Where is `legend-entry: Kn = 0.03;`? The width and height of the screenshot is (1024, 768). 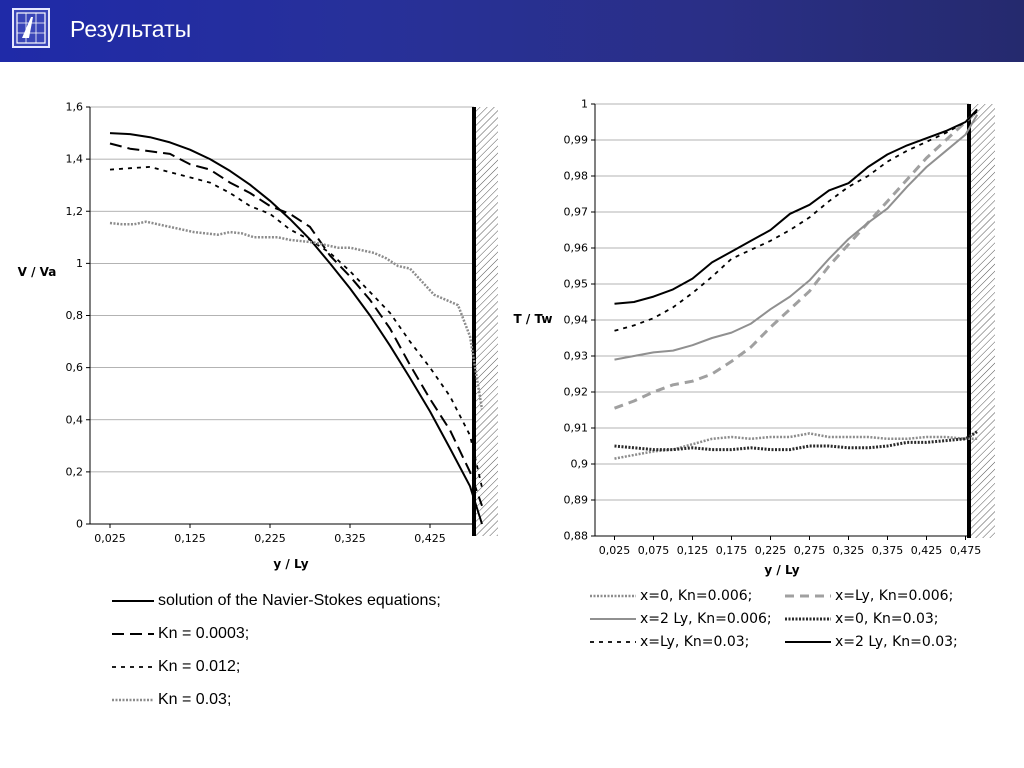 legend-entry: Kn = 0.03; is located at coordinates (171, 700).